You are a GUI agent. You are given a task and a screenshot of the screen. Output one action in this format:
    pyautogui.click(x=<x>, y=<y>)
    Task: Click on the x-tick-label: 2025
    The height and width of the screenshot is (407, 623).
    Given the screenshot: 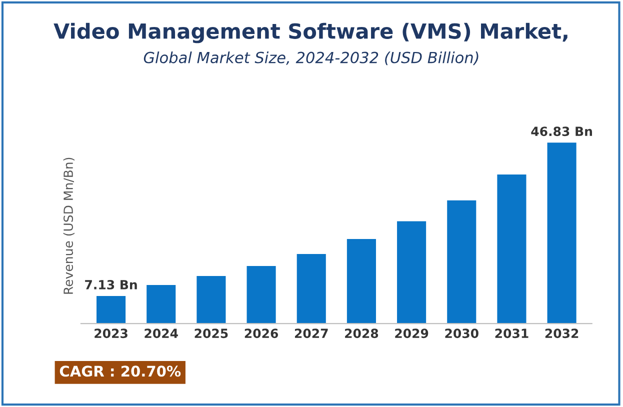 What is the action you would take?
    pyautogui.click(x=211, y=333)
    